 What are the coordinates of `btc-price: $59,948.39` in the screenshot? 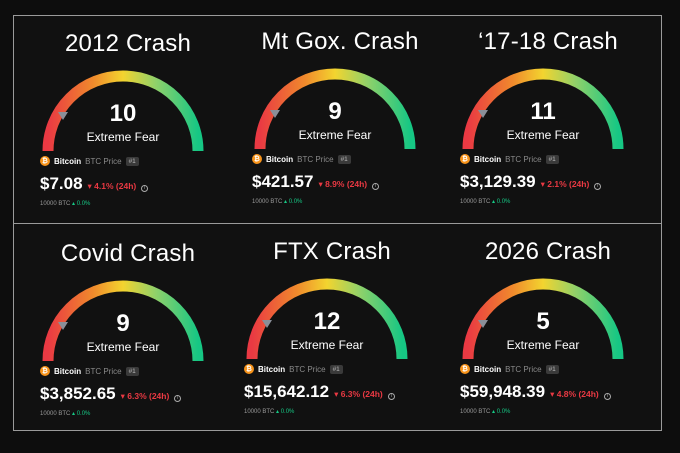 It's located at (503, 391).